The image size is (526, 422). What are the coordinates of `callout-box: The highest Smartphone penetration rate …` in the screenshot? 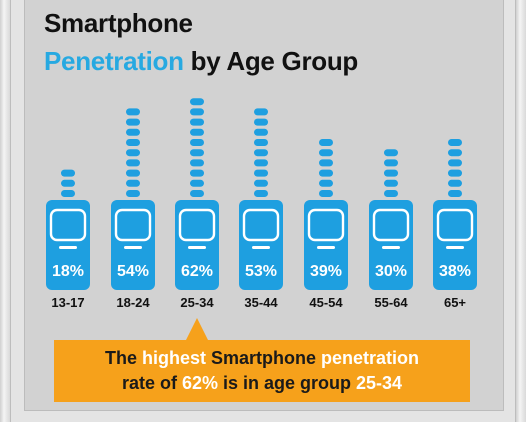 It's located at (262, 371).